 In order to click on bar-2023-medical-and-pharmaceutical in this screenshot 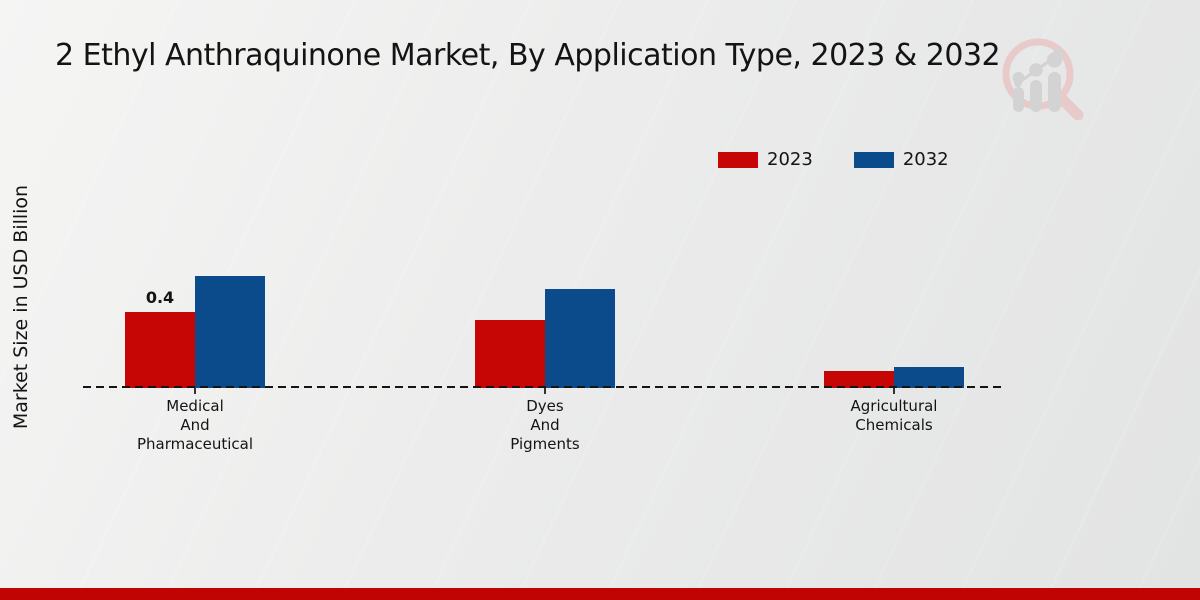, I will do `click(160, 350)`.